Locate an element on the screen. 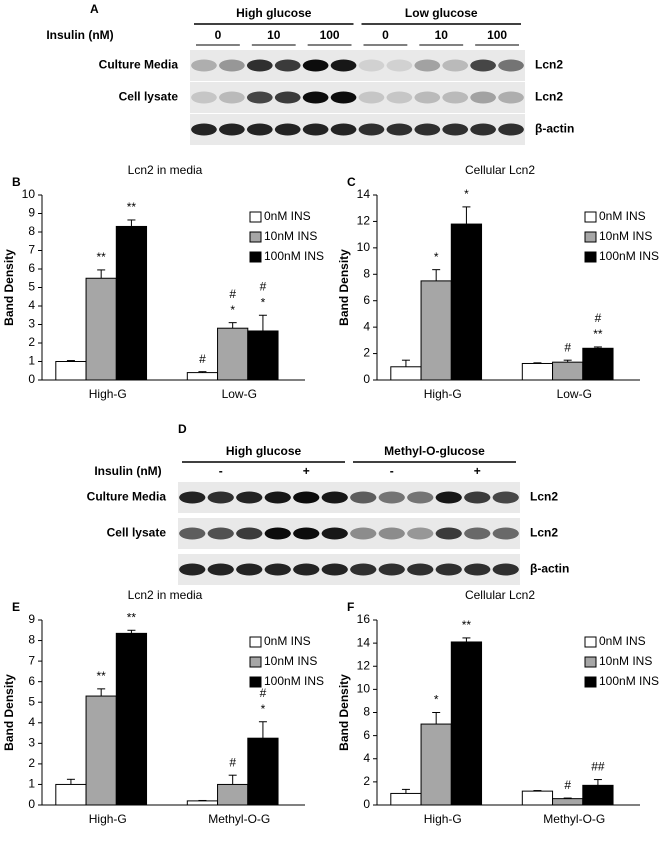 This screenshot has width=670, height=857. y-tick-label: 6 is located at coordinates (31, 268).